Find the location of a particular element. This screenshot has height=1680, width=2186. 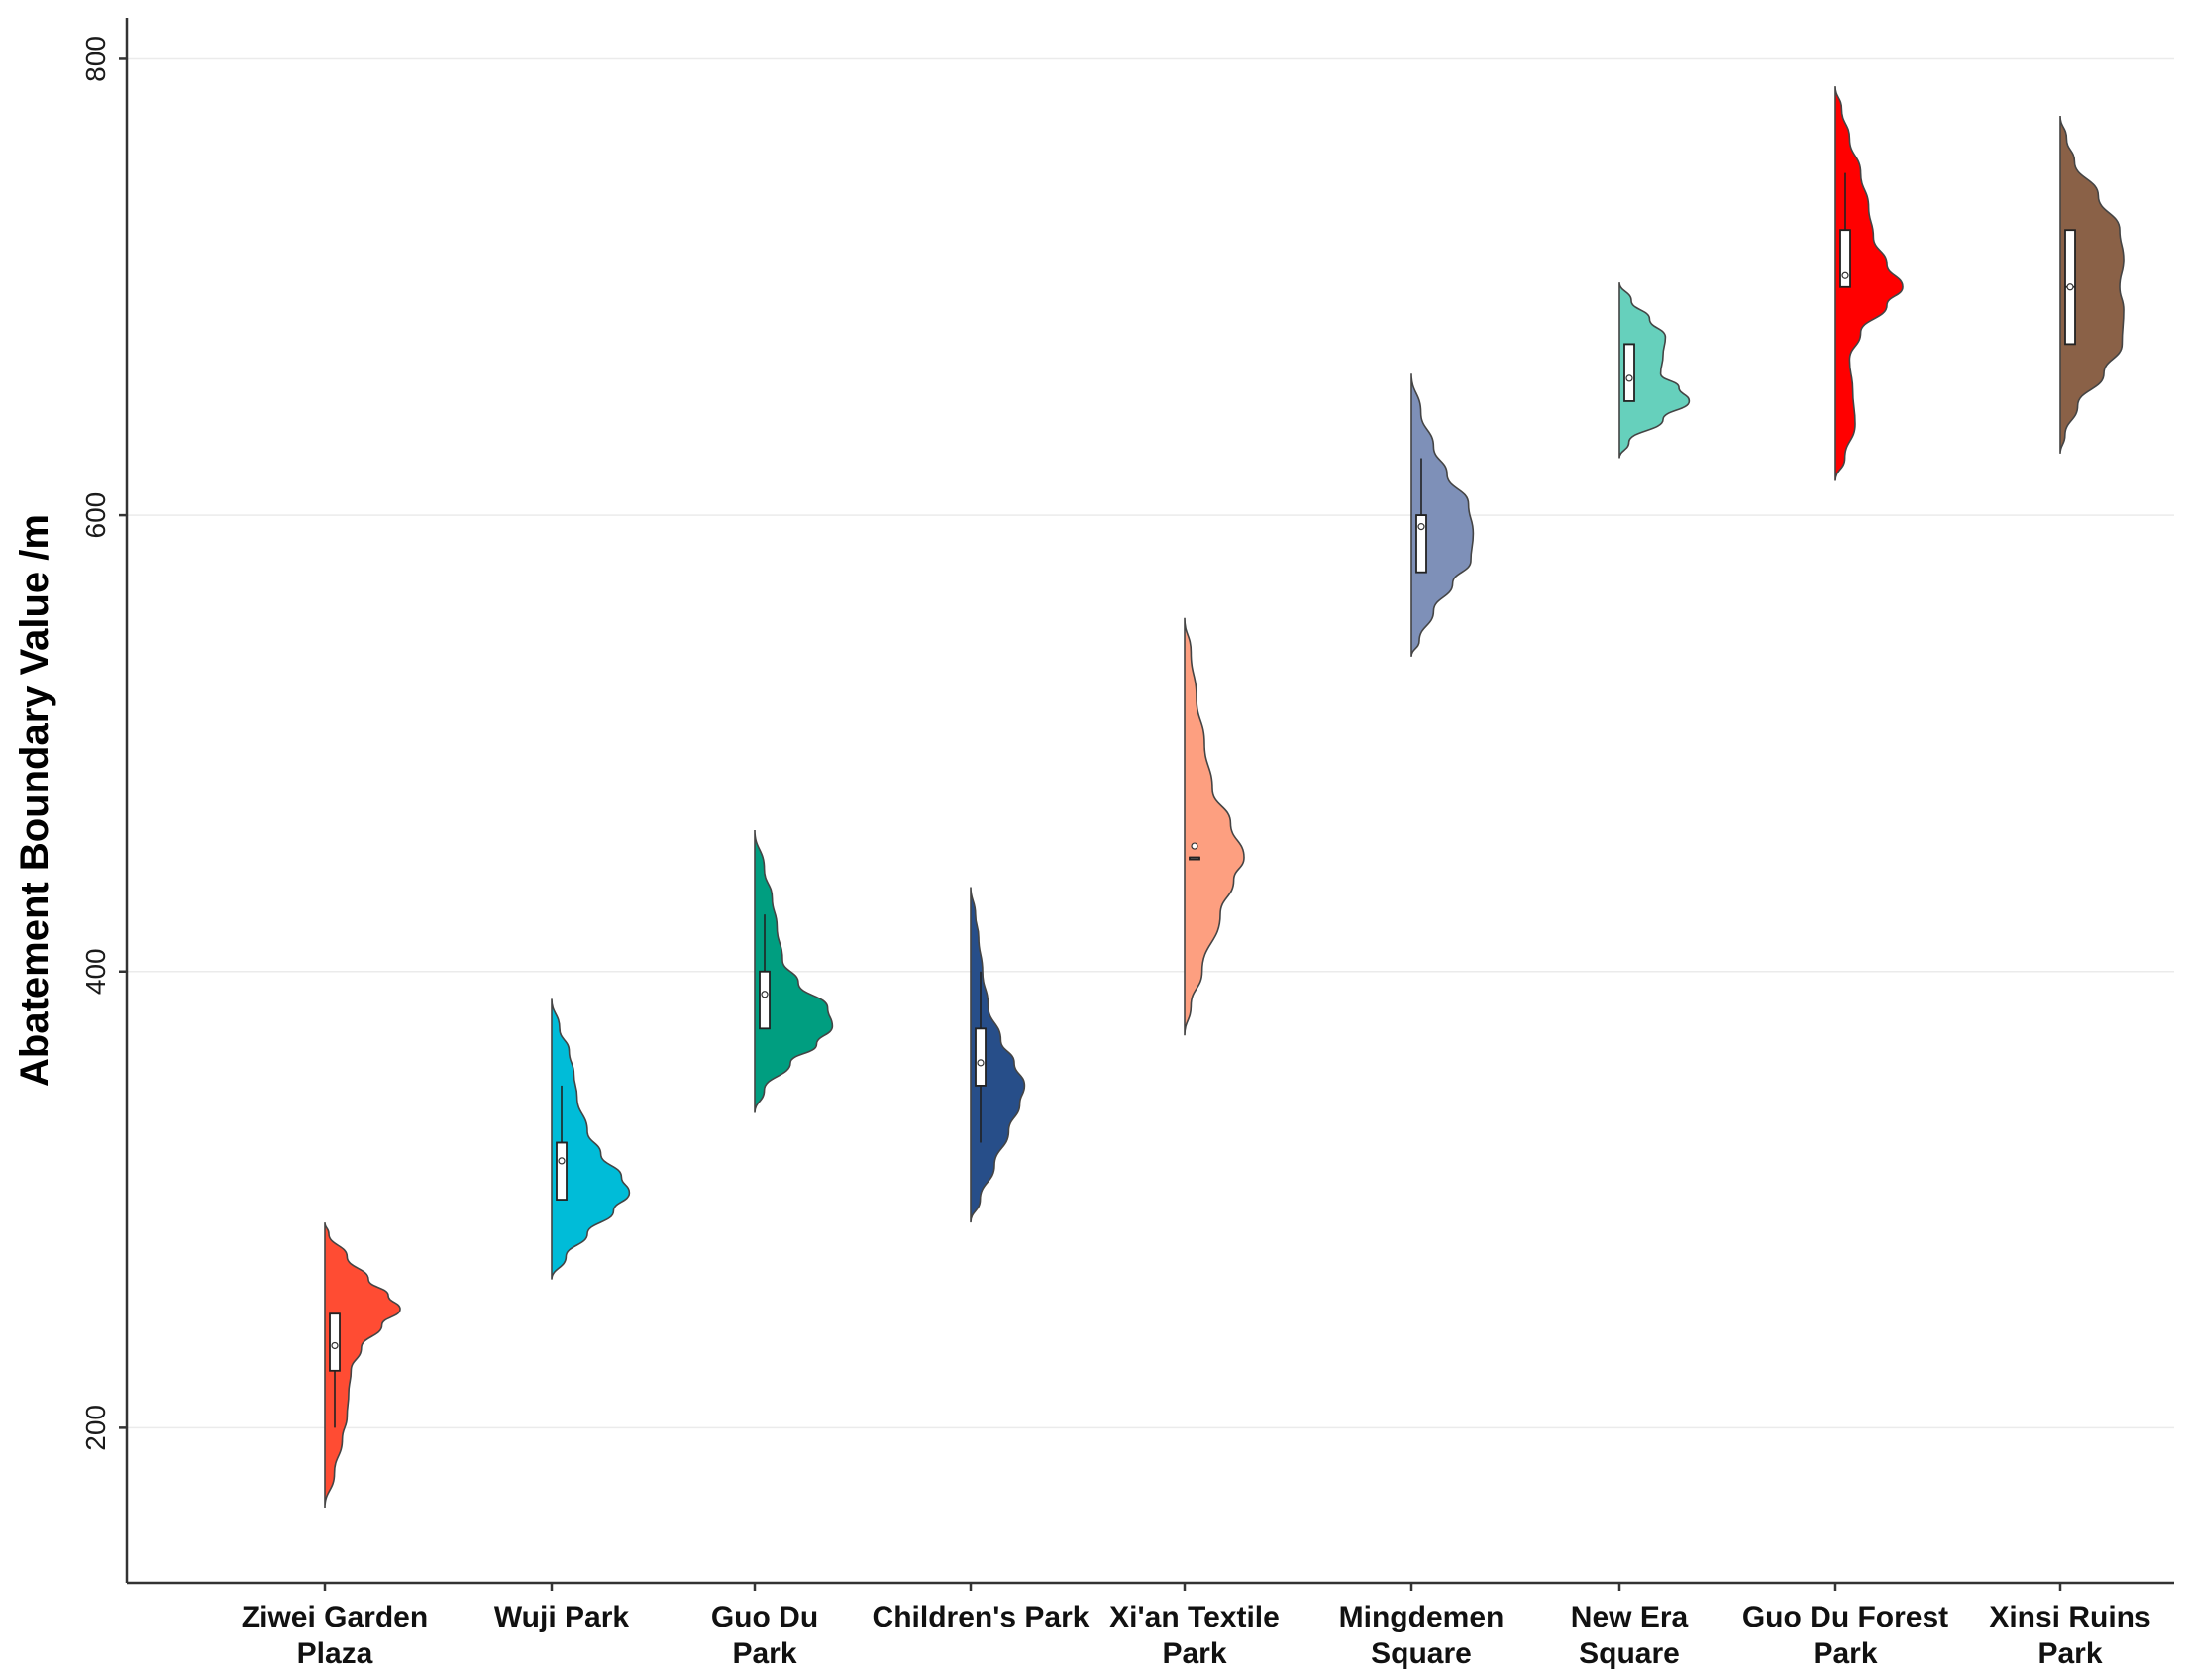

x-category-label: Xinsi Ruins Park is located at coordinates (2069, 1635).